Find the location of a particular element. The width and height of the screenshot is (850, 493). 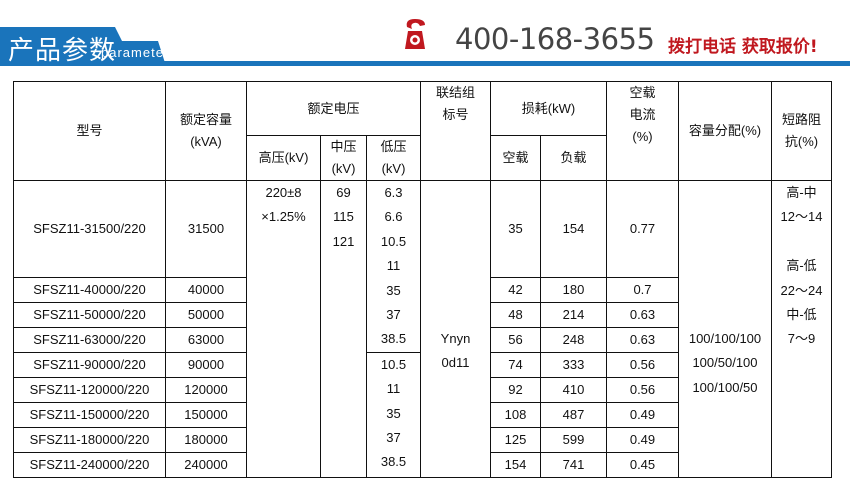

table-row: SFSZ11-120000/220 120000 92 410 0.56 is located at coordinates (422, 389).